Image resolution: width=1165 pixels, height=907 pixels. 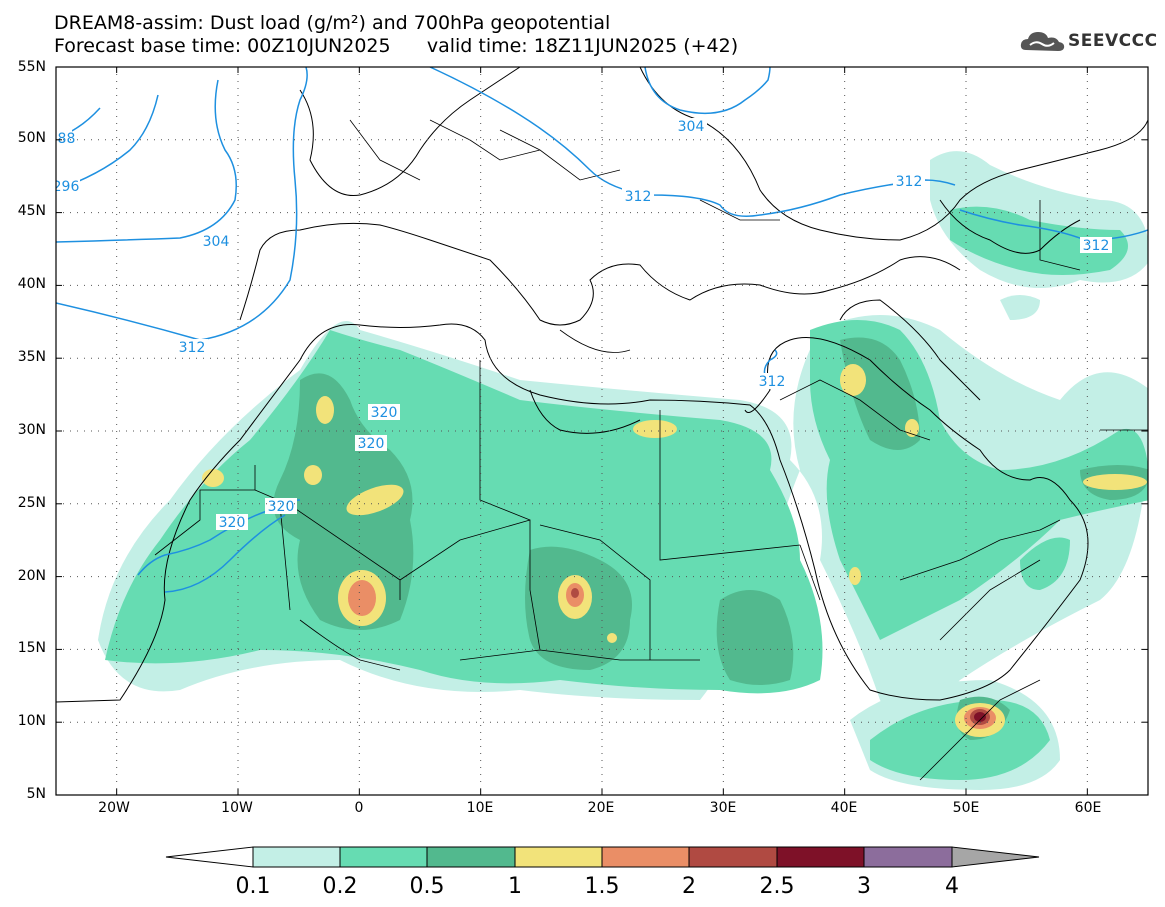 I want to click on contour-label: 296, so click(x=66, y=187).